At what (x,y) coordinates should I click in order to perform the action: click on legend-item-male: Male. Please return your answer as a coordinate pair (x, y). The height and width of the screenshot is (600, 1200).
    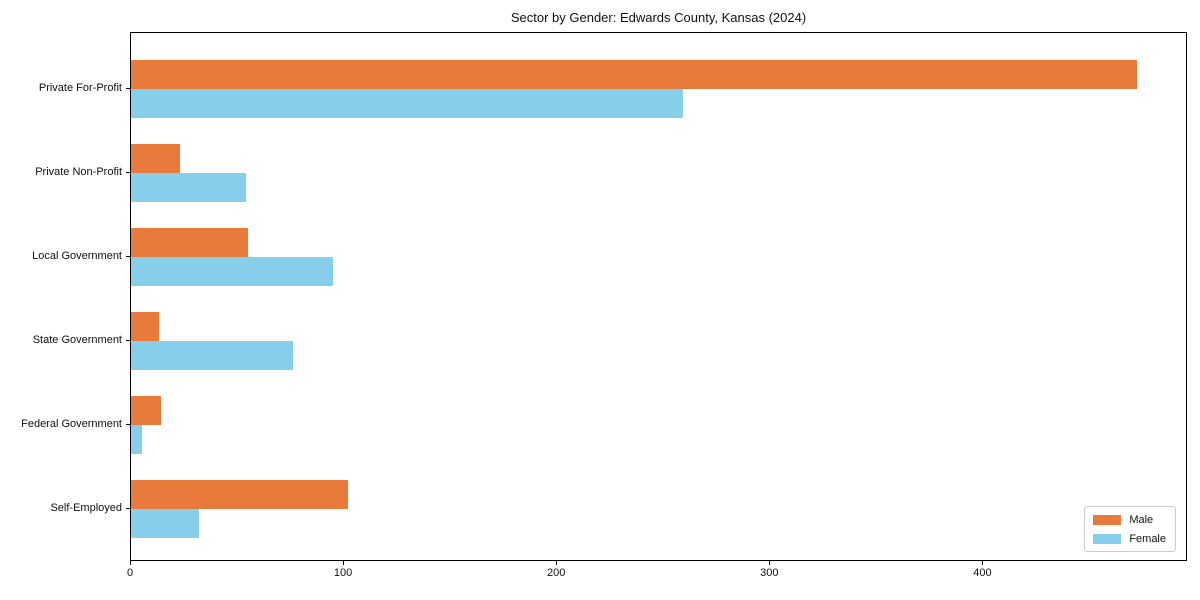
    Looking at the image, I should click on (1129, 519).